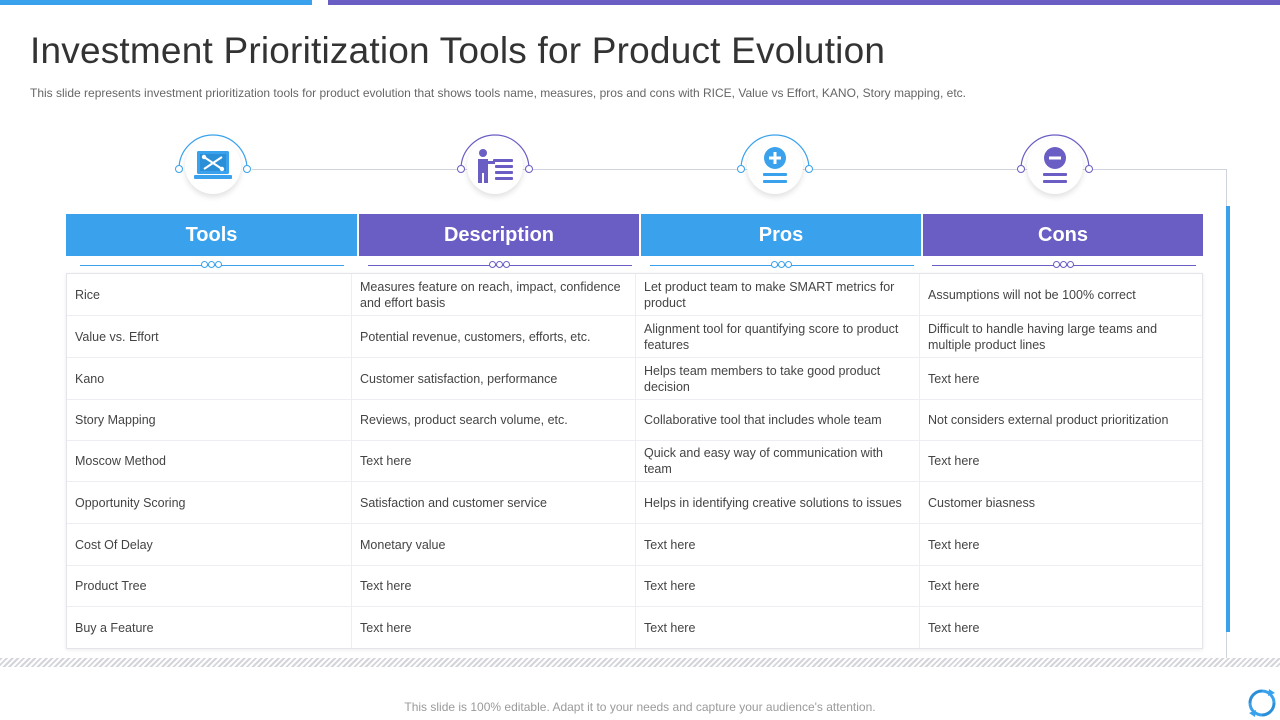 Image resolution: width=1280 pixels, height=720 pixels. What do you see at coordinates (781, 235) in the screenshot?
I see `header-pros: Pros` at bounding box center [781, 235].